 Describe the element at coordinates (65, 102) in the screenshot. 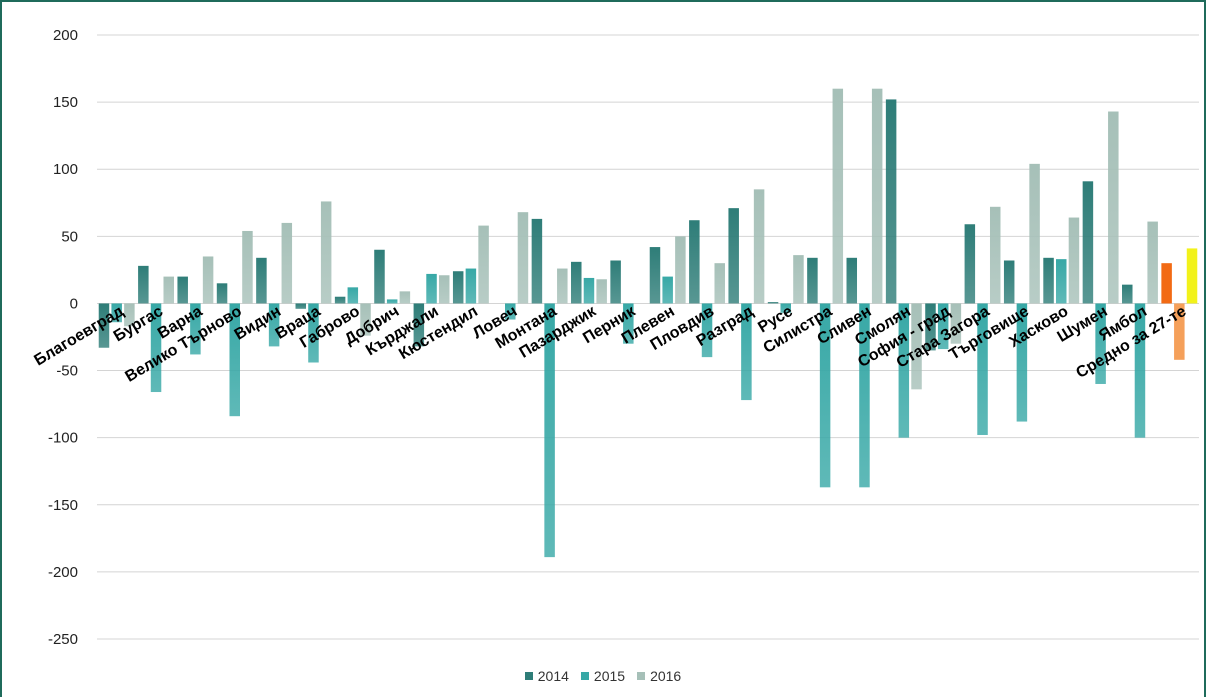

I see `y-tick-label: 150` at that location.